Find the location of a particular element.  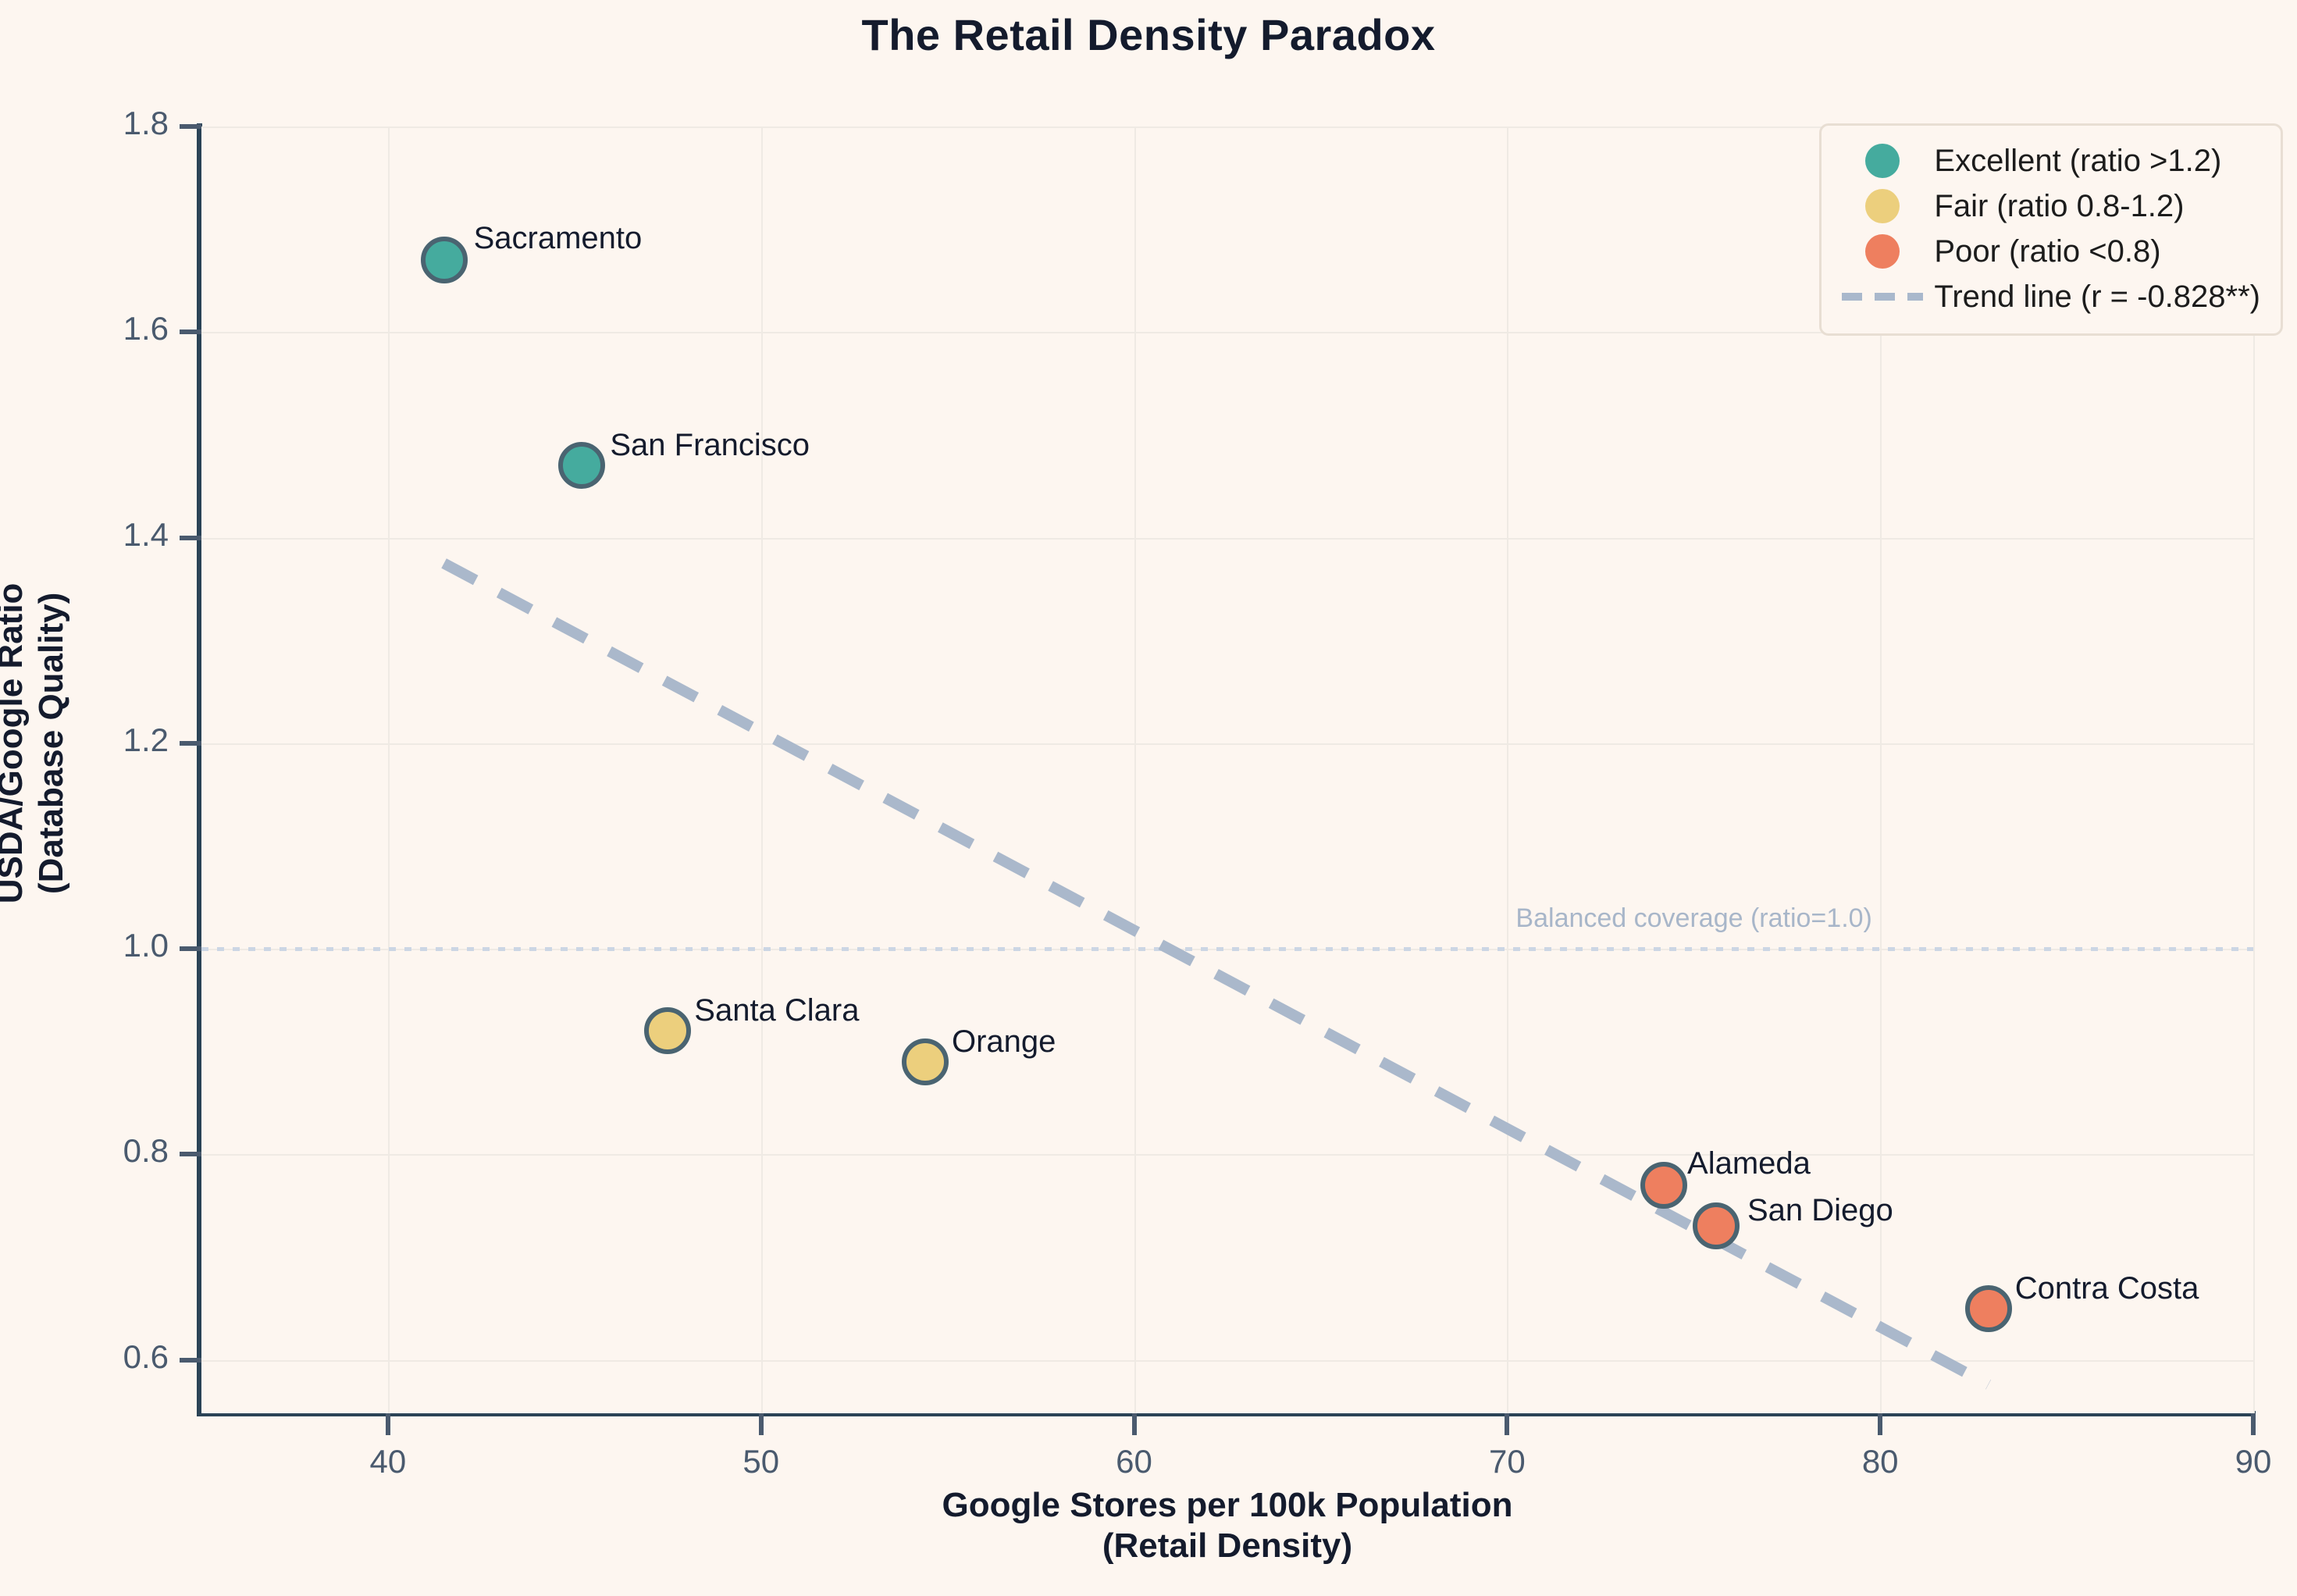

page-title: The Retail Density Paradox is located at coordinates (1148, 34).